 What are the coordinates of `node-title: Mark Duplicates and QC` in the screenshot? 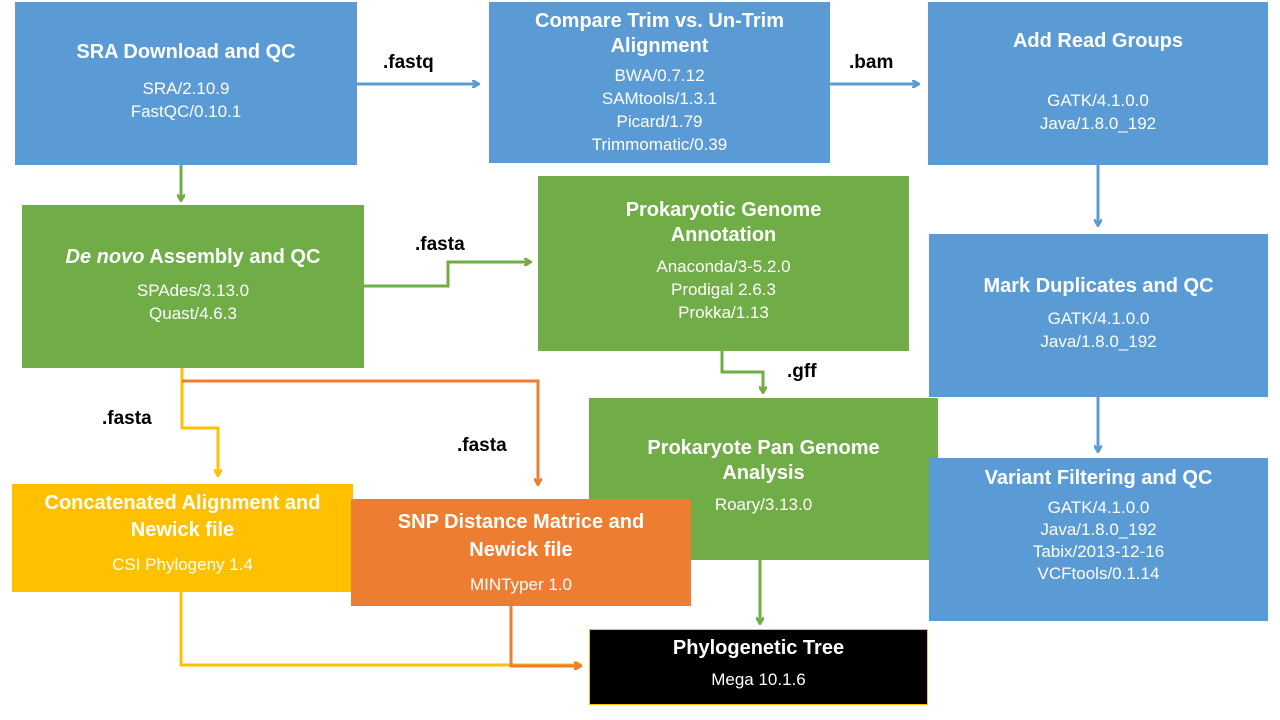 It's located at (1098, 286).